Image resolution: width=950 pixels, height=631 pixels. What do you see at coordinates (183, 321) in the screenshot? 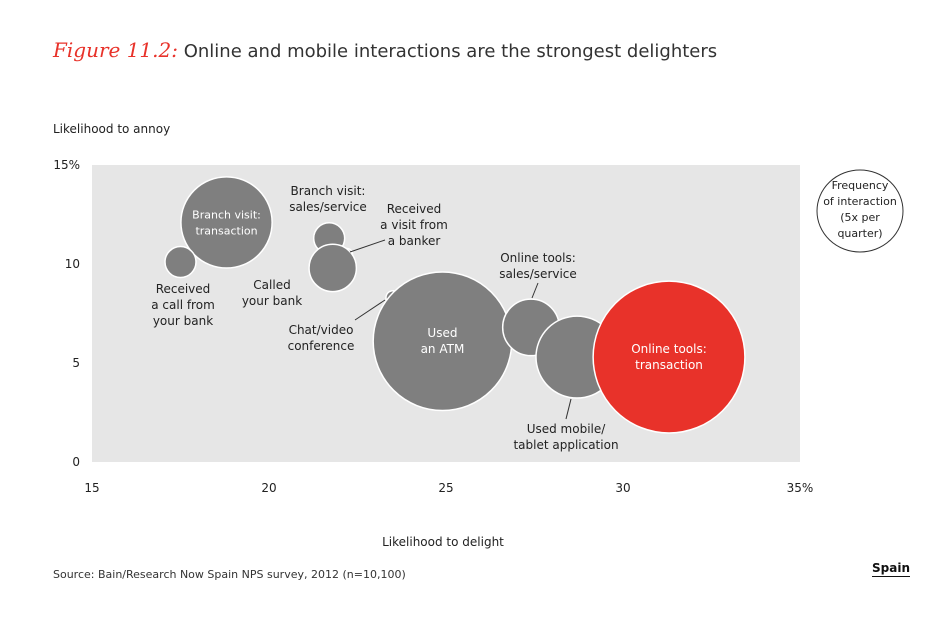
I see `bubble-label-1-line: your bank` at bounding box center [183, 321].